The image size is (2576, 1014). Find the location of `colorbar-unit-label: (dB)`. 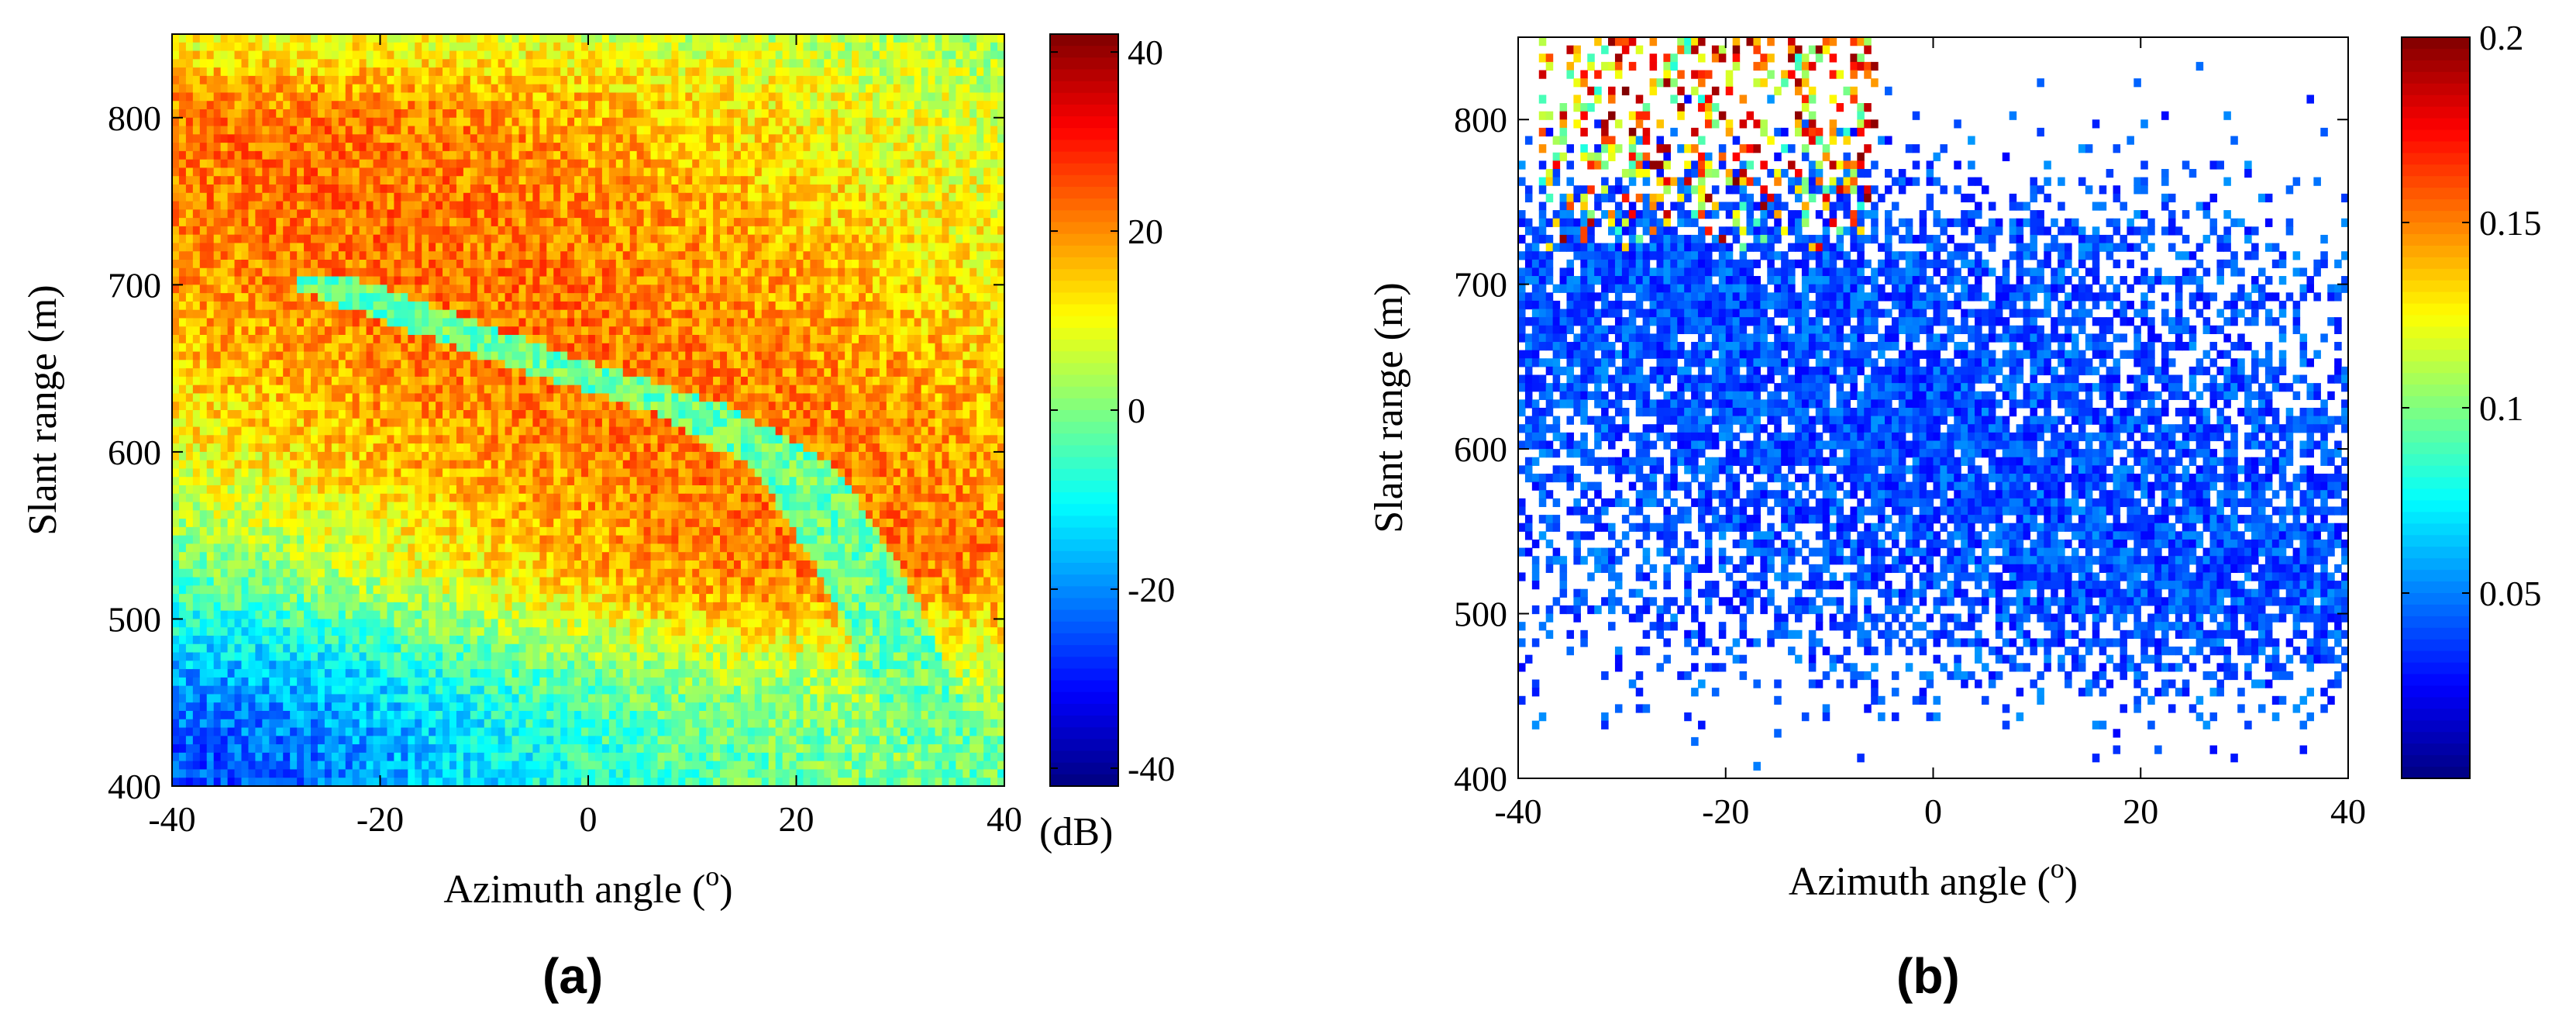

colorbar-unit-label: (dB) is located at coordinates (1076, 832).